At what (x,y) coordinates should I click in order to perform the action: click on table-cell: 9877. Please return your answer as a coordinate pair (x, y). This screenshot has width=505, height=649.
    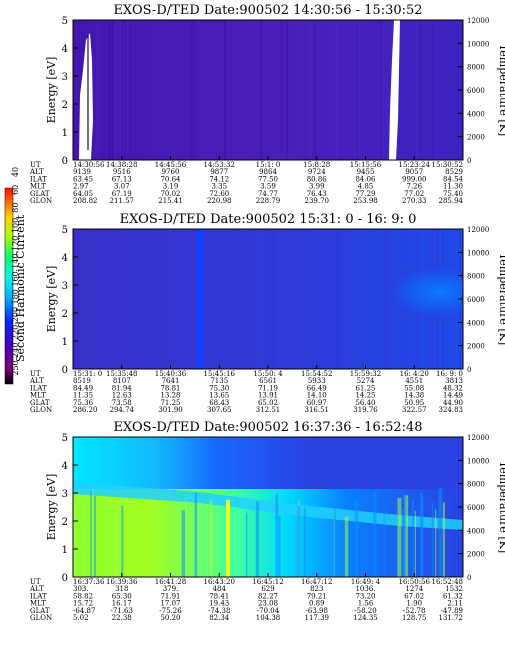
    Looking at the image, I should click on (219, 172).